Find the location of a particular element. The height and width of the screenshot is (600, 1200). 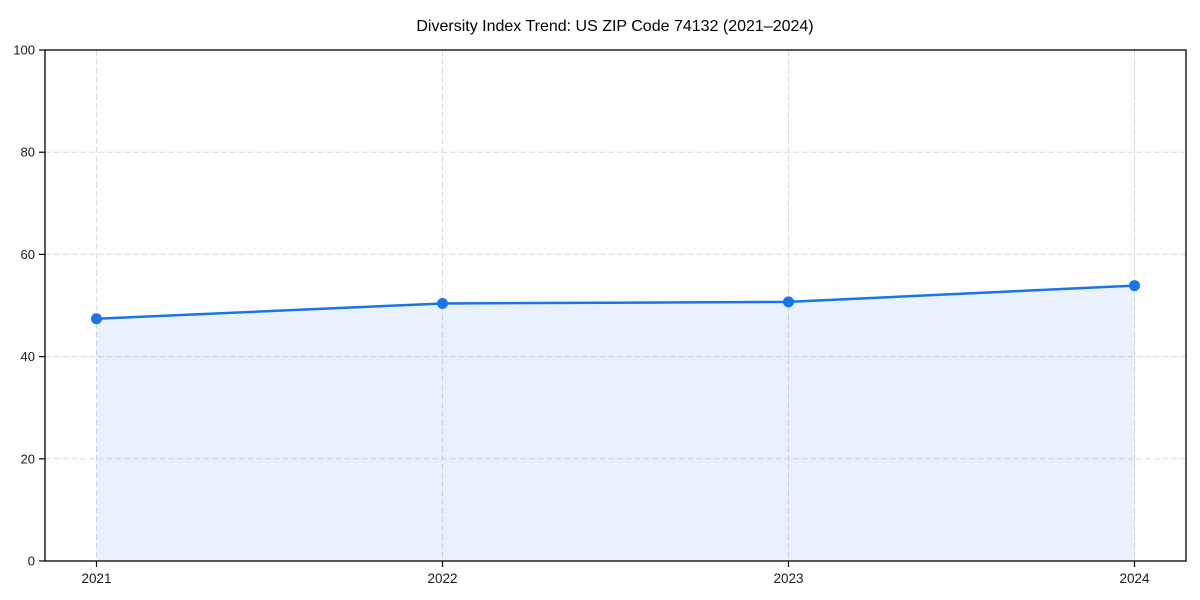

x-tick-label-2024: 2024 is located at coordinates (1134, 578).